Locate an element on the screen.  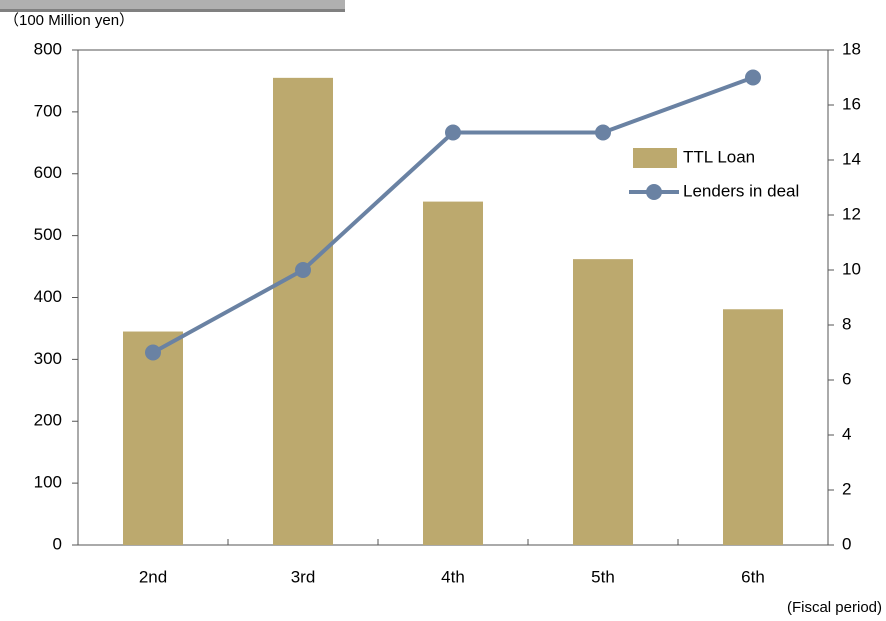
y-tick-label: 800 is located at coordinates (48, 48).